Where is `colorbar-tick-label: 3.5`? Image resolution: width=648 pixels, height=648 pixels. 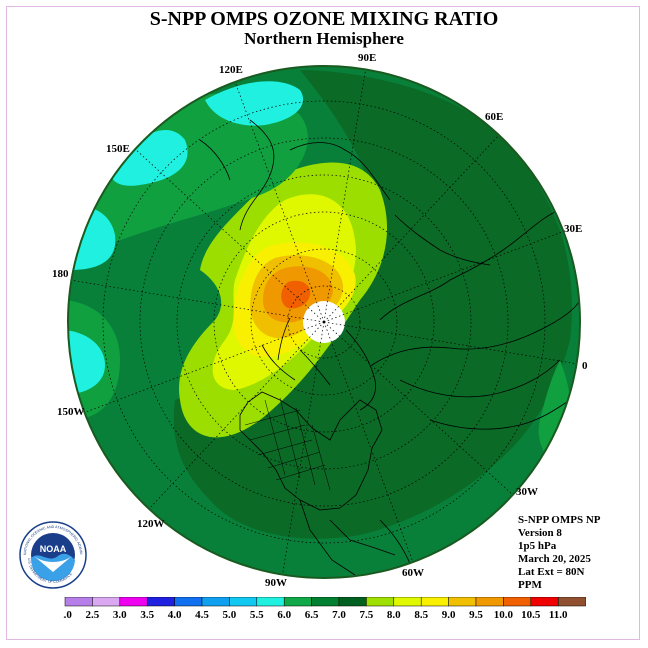
colorbar-tick-label: 3.5 is located at coordinates (147, 615).